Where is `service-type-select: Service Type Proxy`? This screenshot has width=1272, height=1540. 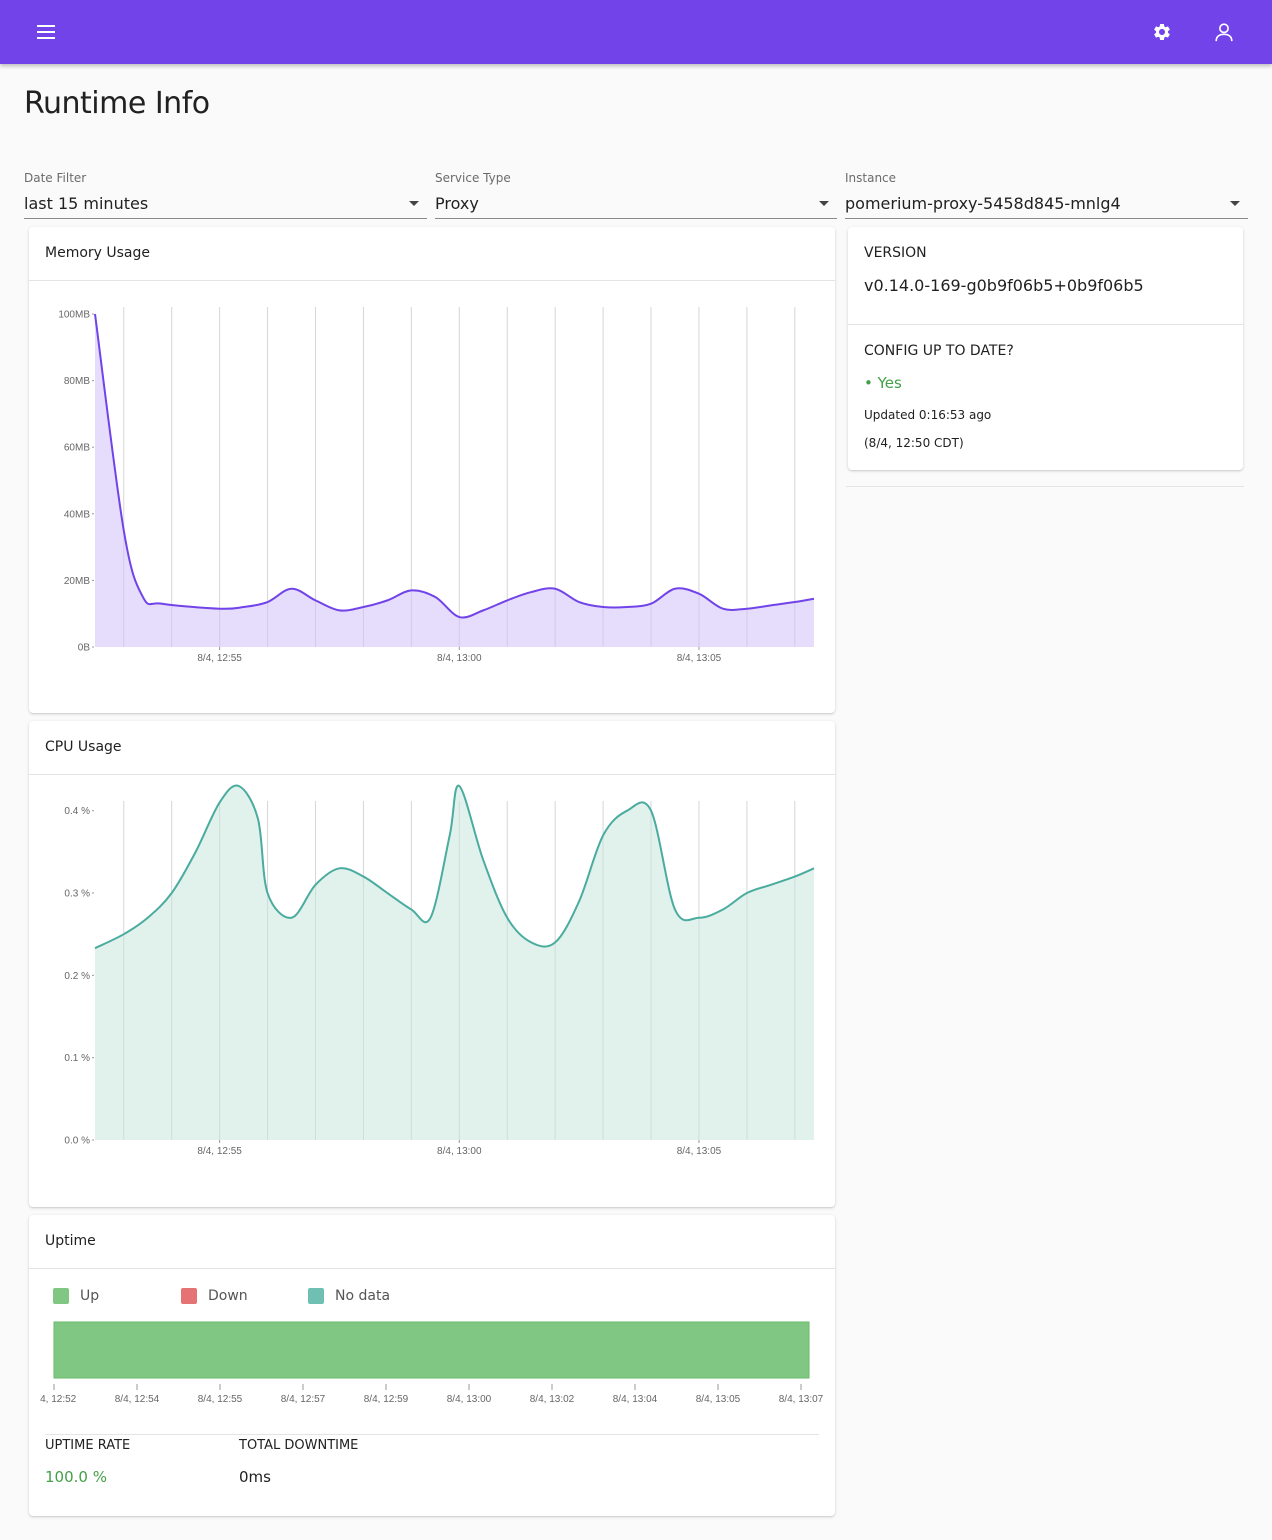 service-type-select: Service Type Proxy is located at coordinates (636, 194).